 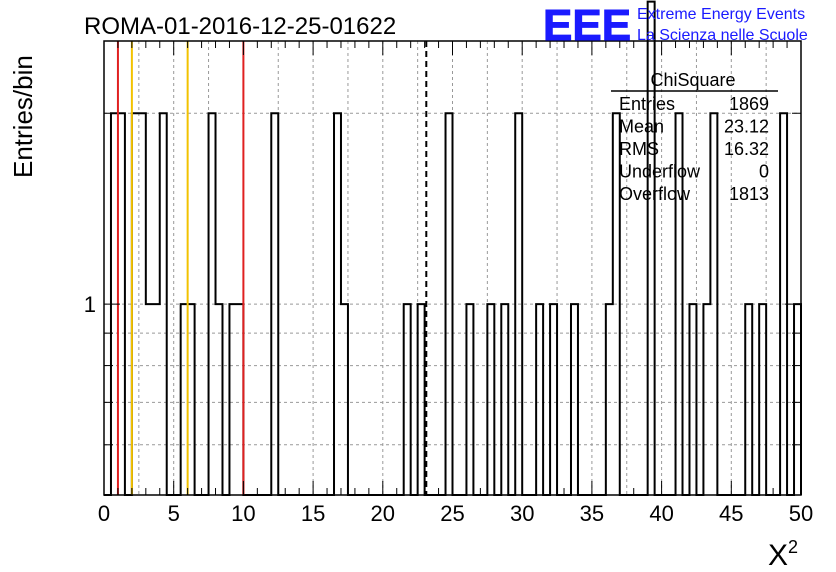 I want to click on x-tick-label: 5, so click(x=174, y=513).